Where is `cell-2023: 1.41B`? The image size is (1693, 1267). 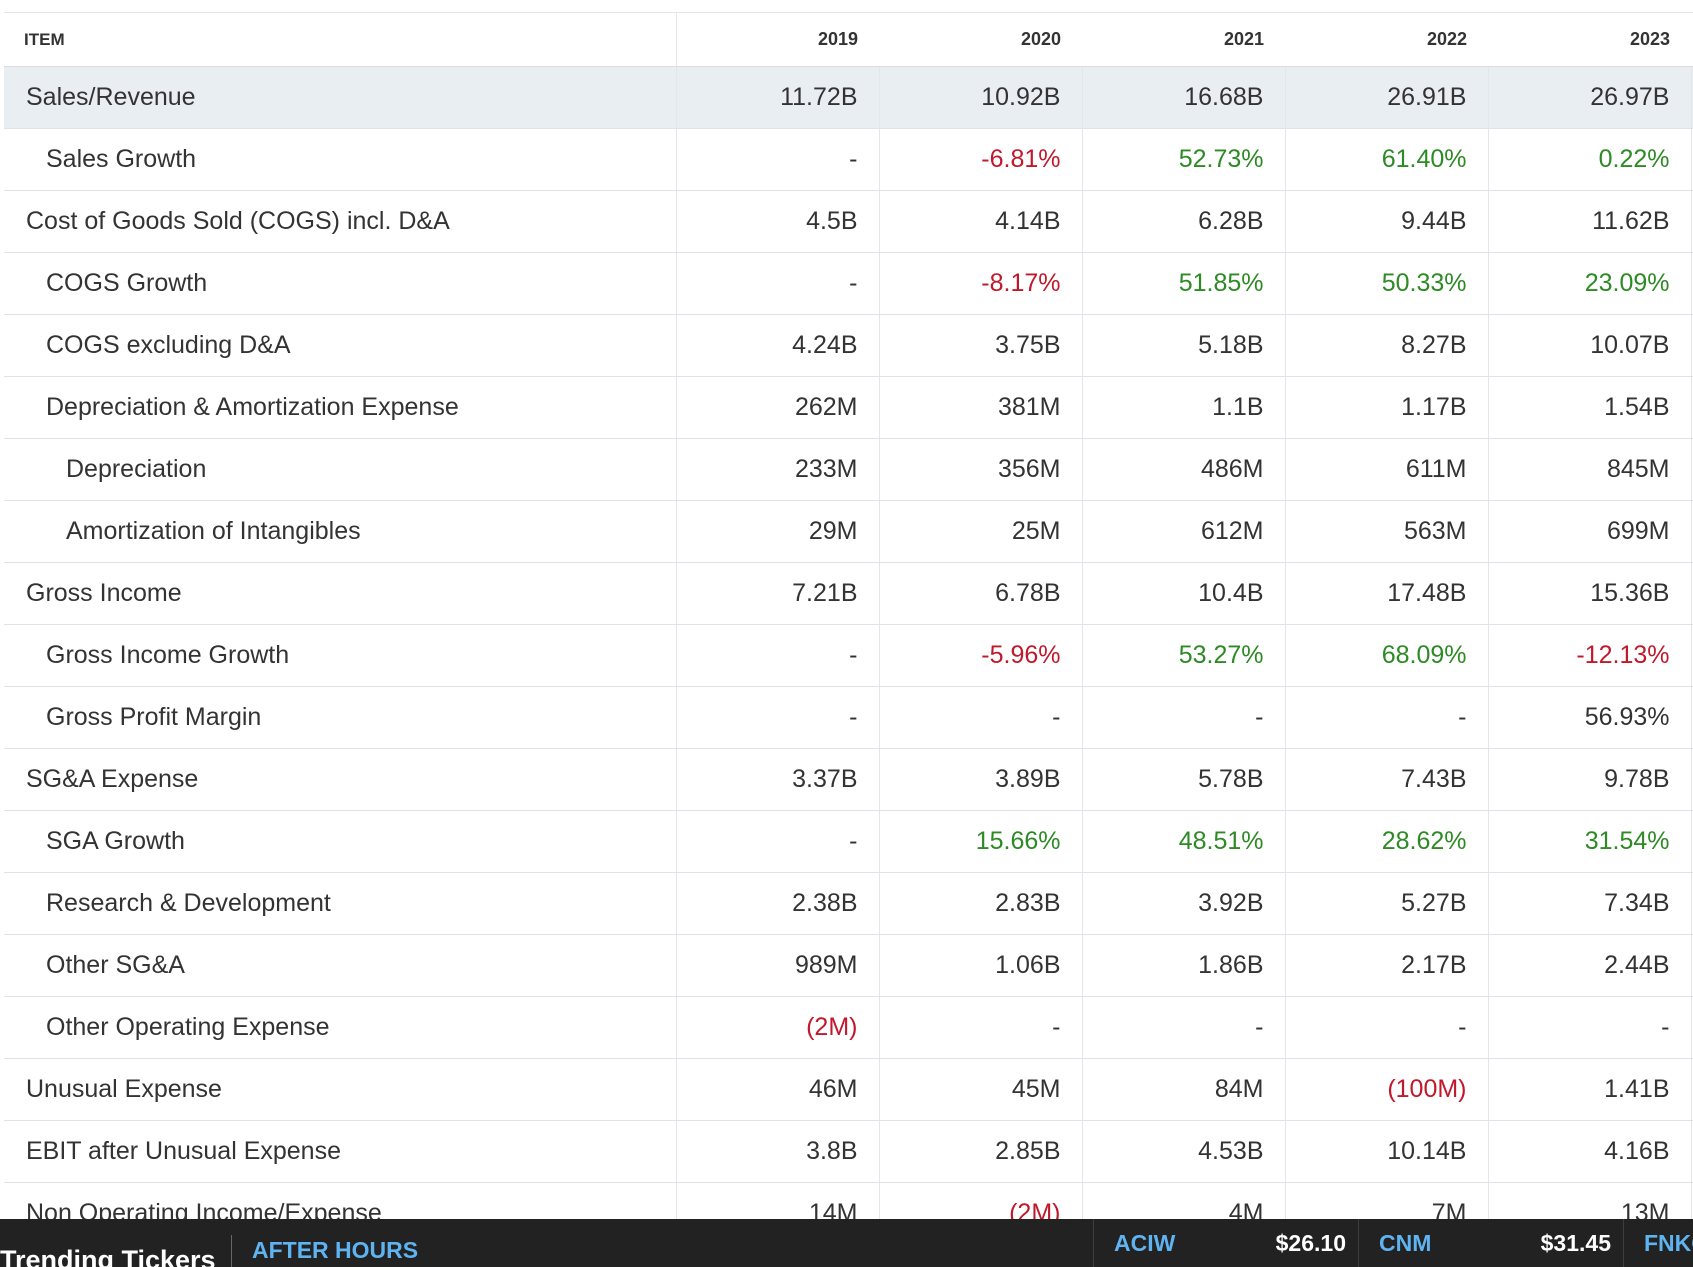 cell-2023: 1.41B is located at coordinates (1590, 1089).